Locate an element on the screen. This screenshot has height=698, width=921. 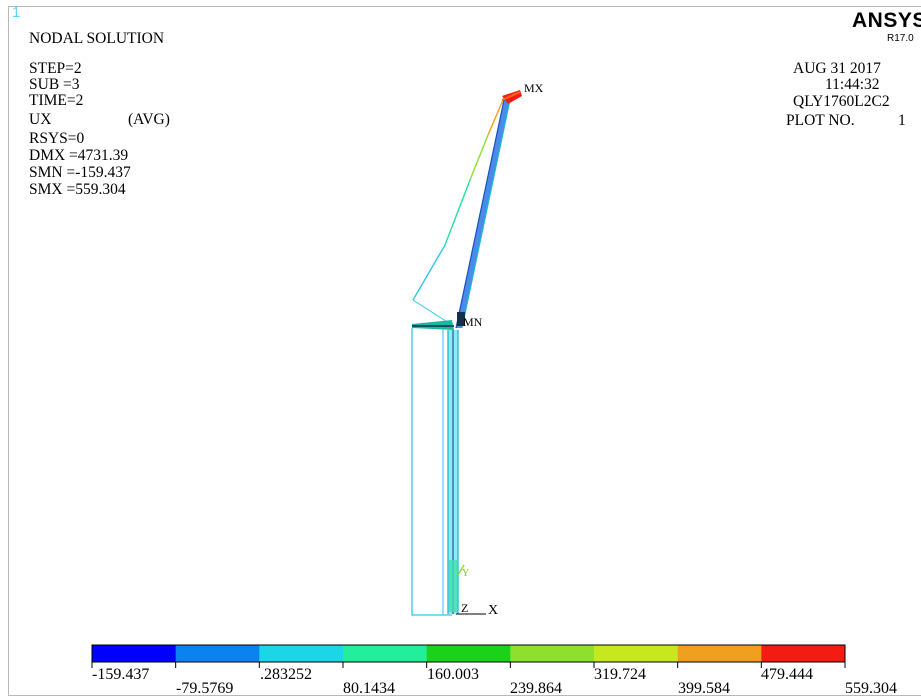
legend-label: 160.003 is located at coordinates (453, 674).